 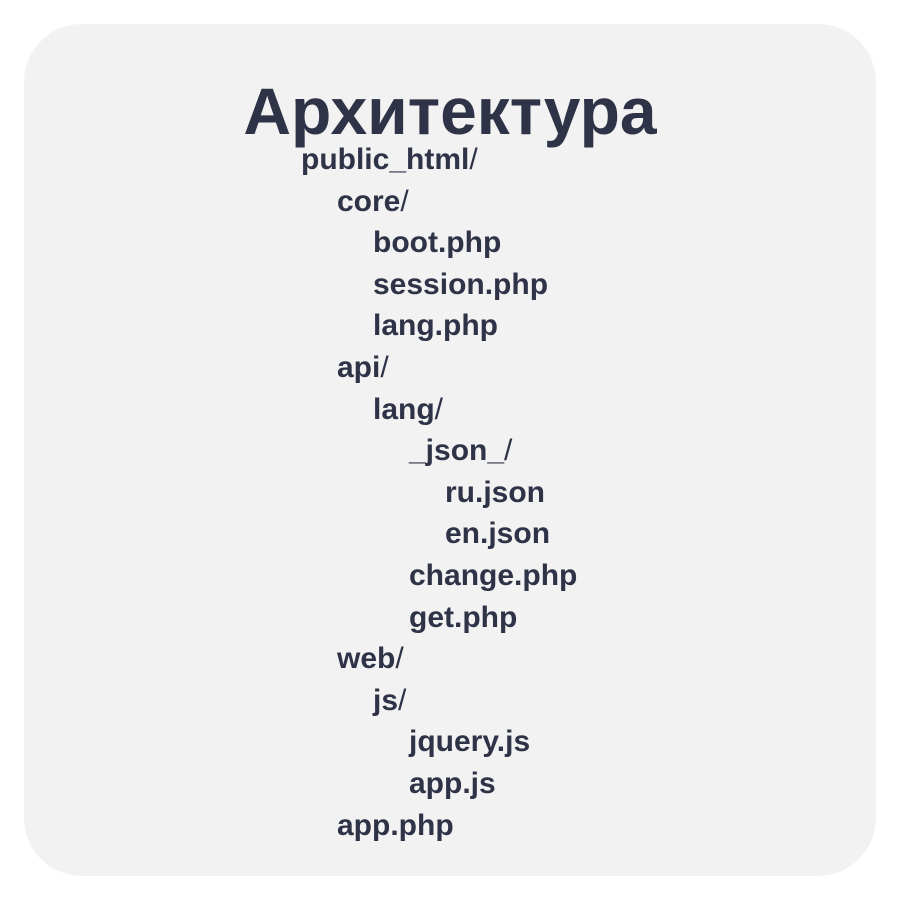 I want to click on tree-node-name: app.js, so click(x=452, y=783).